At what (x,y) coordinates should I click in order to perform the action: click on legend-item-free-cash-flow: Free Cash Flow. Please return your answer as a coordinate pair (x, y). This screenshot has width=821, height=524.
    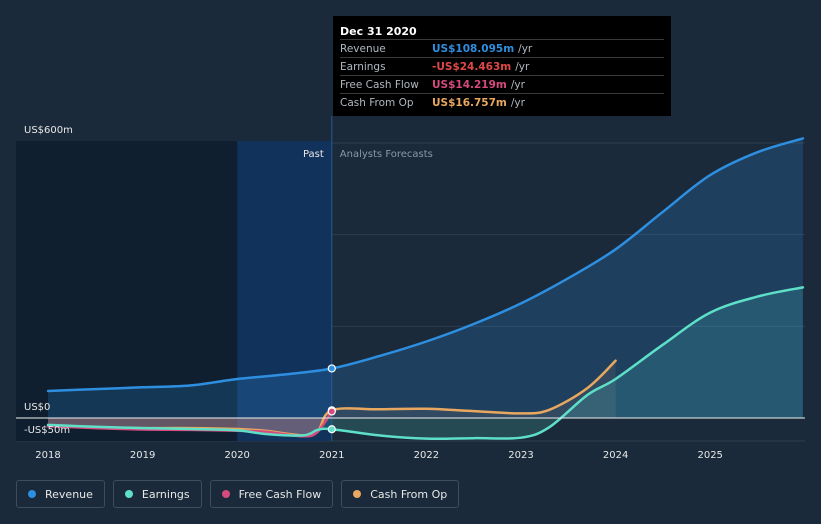
    Looking at the image, I should click on (271, 494).